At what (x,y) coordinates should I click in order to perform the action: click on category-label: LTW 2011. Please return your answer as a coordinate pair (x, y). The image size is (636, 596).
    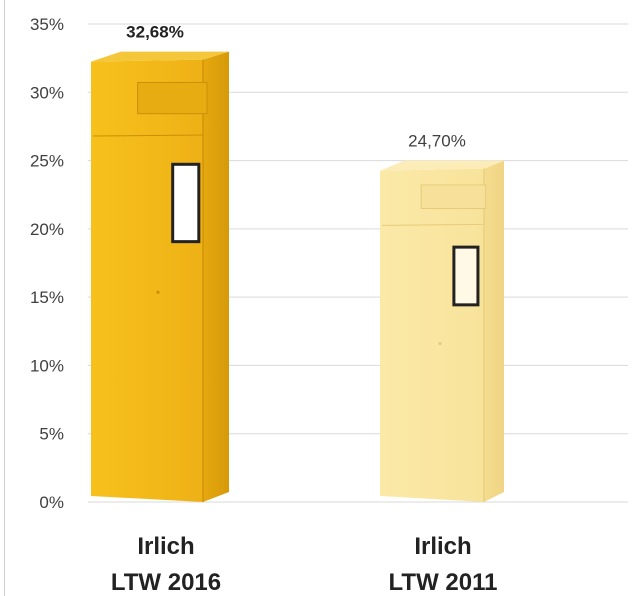
    Looking at the image, I should click on (443, 582).